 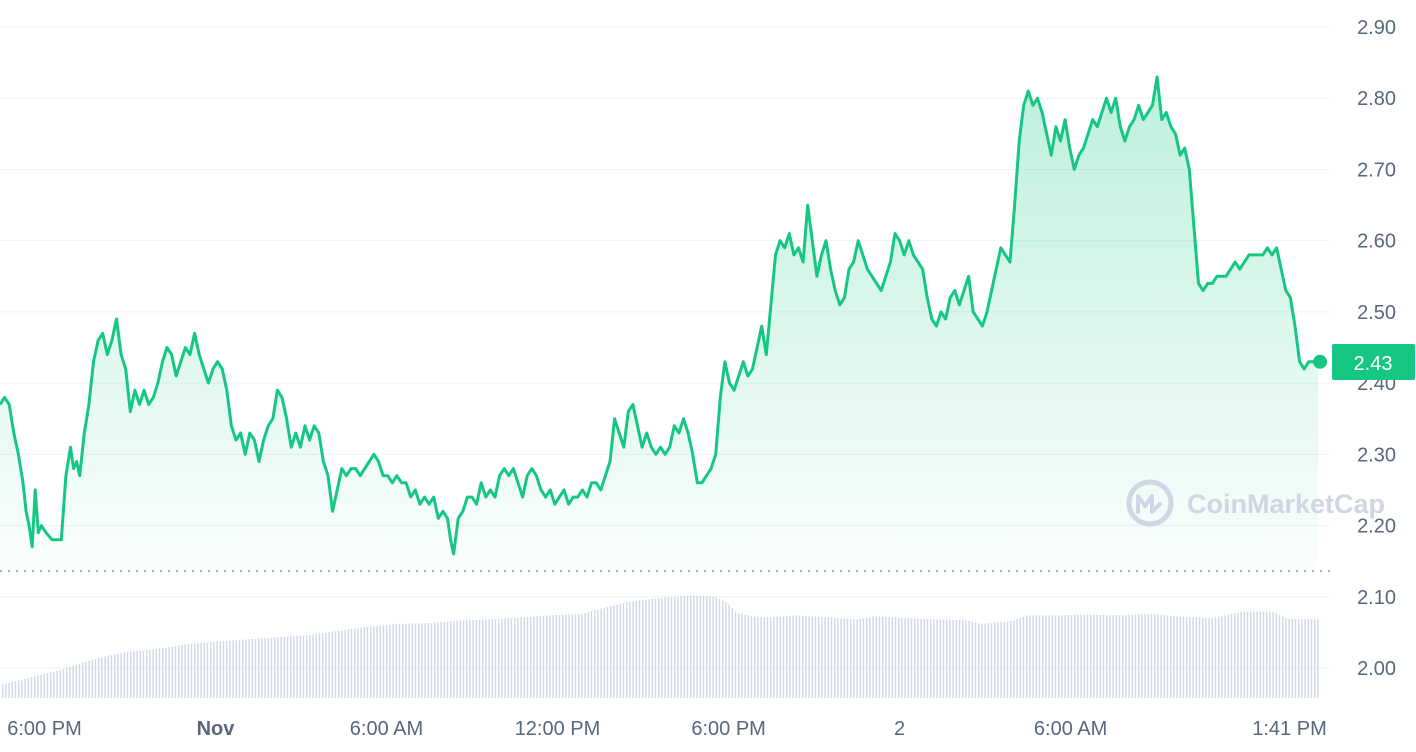 I want to click on current-price-badge: 2.43, so click(x=1373, y=362).